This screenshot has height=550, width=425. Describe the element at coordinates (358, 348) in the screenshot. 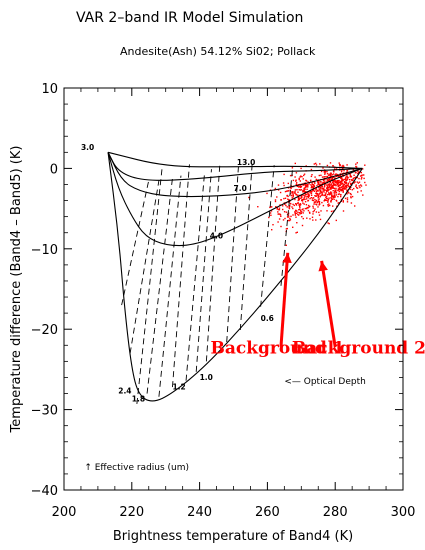

I see `background-label: Background 2` at that location.